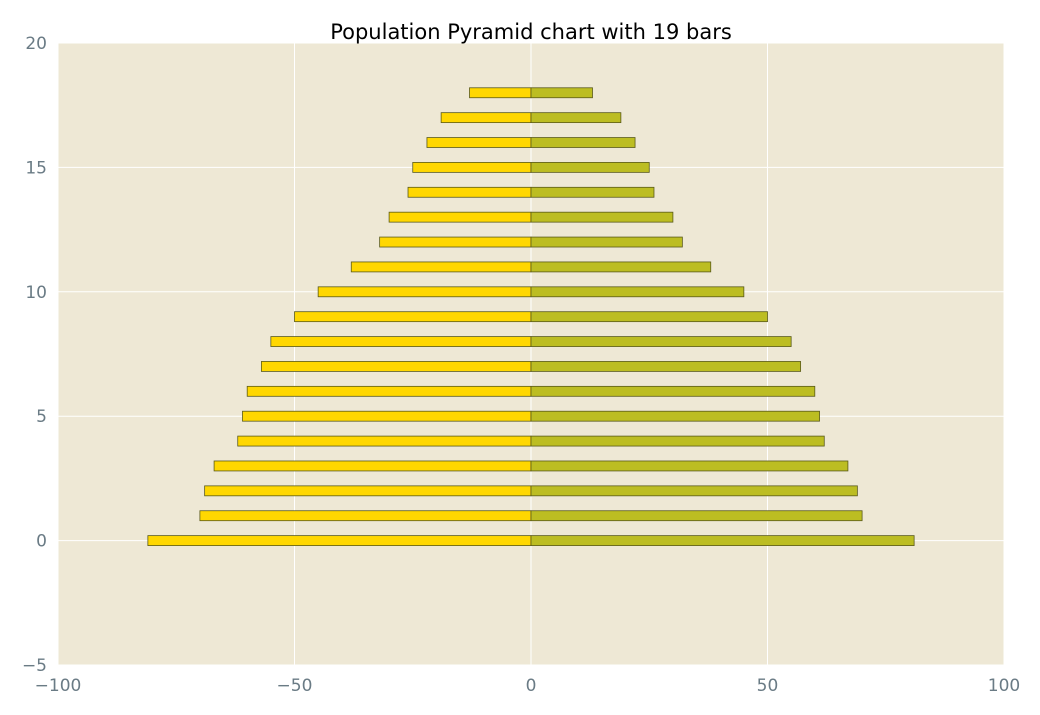 This screenshot has width=1040, height=715. What do you see at coordinates (531, 686) in the screenshot?
I see `x-tick-label: 0` at bounding box center [531, 686].